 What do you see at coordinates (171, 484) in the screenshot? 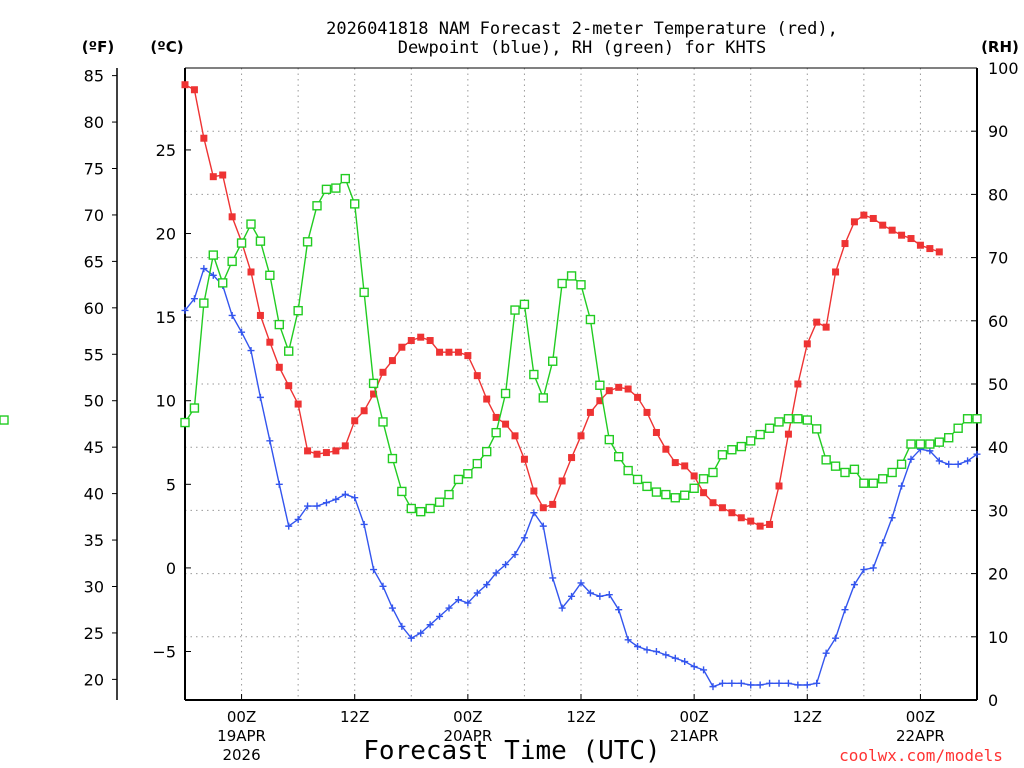
I see `celsius-tick-label: 5` at bounding box center [171, 484].